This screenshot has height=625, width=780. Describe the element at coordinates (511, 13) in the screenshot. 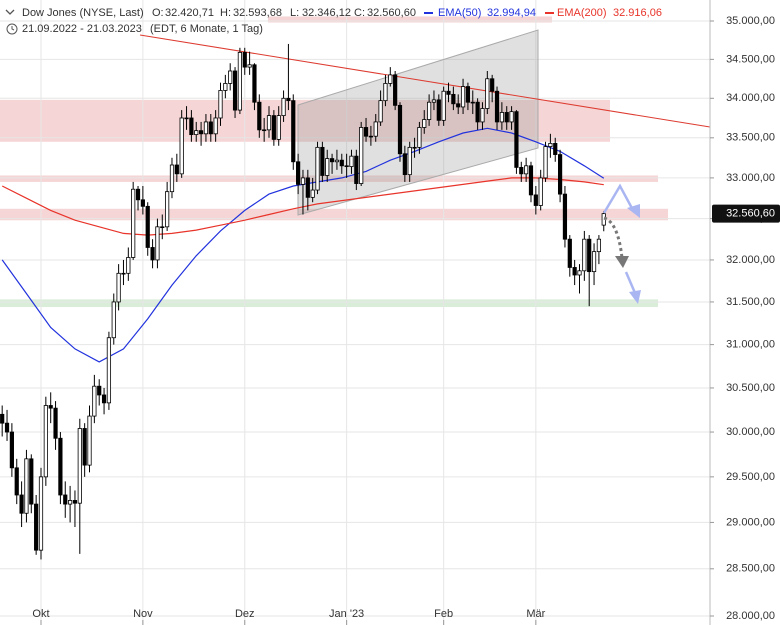

I see `legend-value: 32.994,94` at that location.